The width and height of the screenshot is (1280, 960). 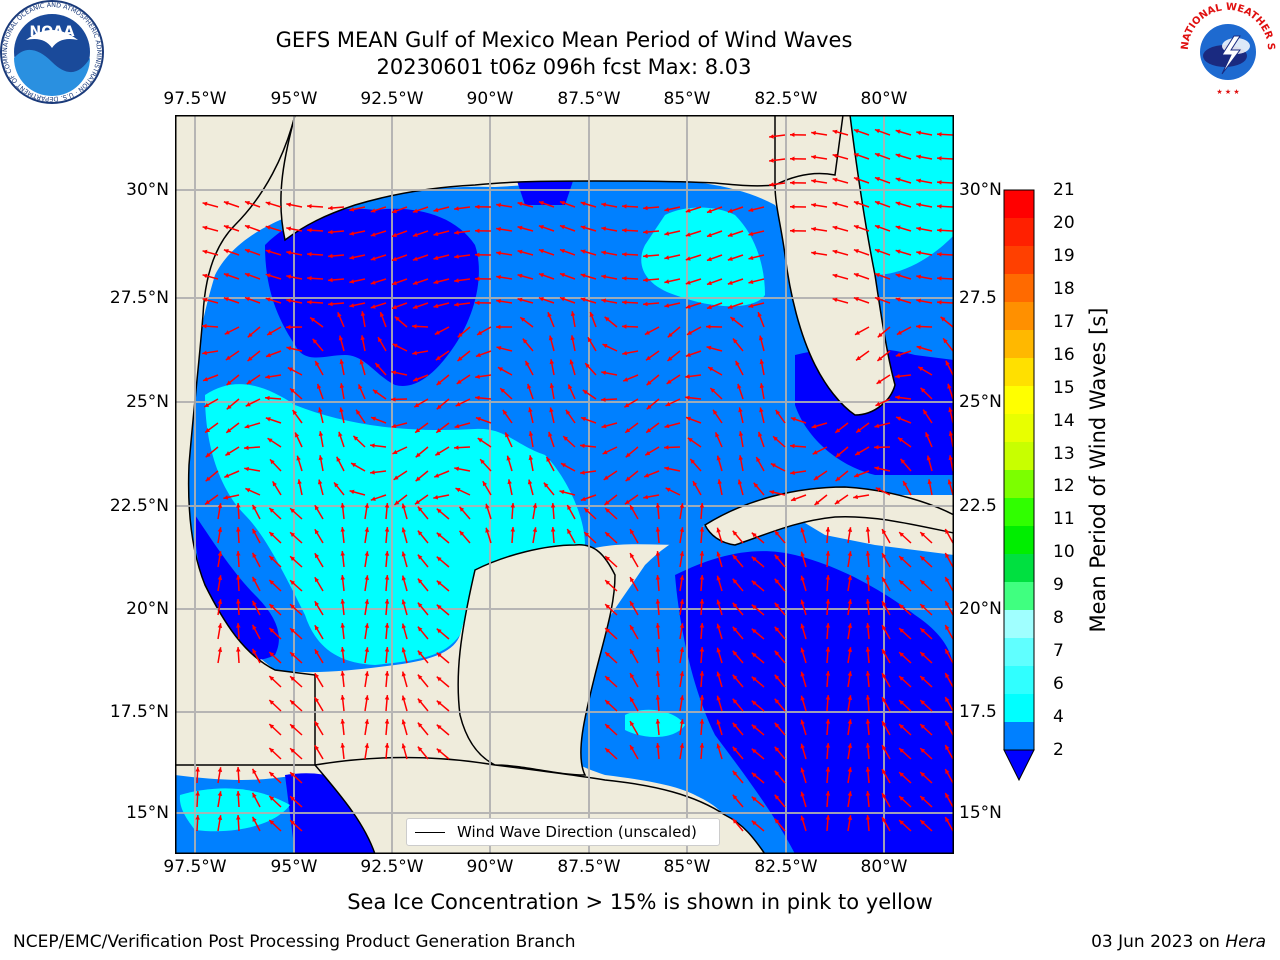 I want to click on lon-label-bottom: 87.5°W, so click(x=589, y=867).